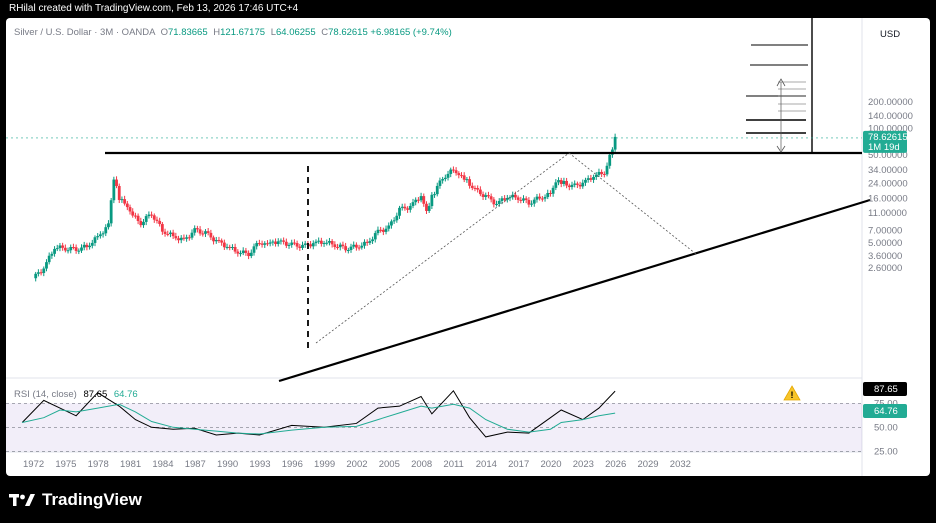 The image size is (936, 523). I want to click on rsi-axis-tick: 75.00, so click(886, 403).